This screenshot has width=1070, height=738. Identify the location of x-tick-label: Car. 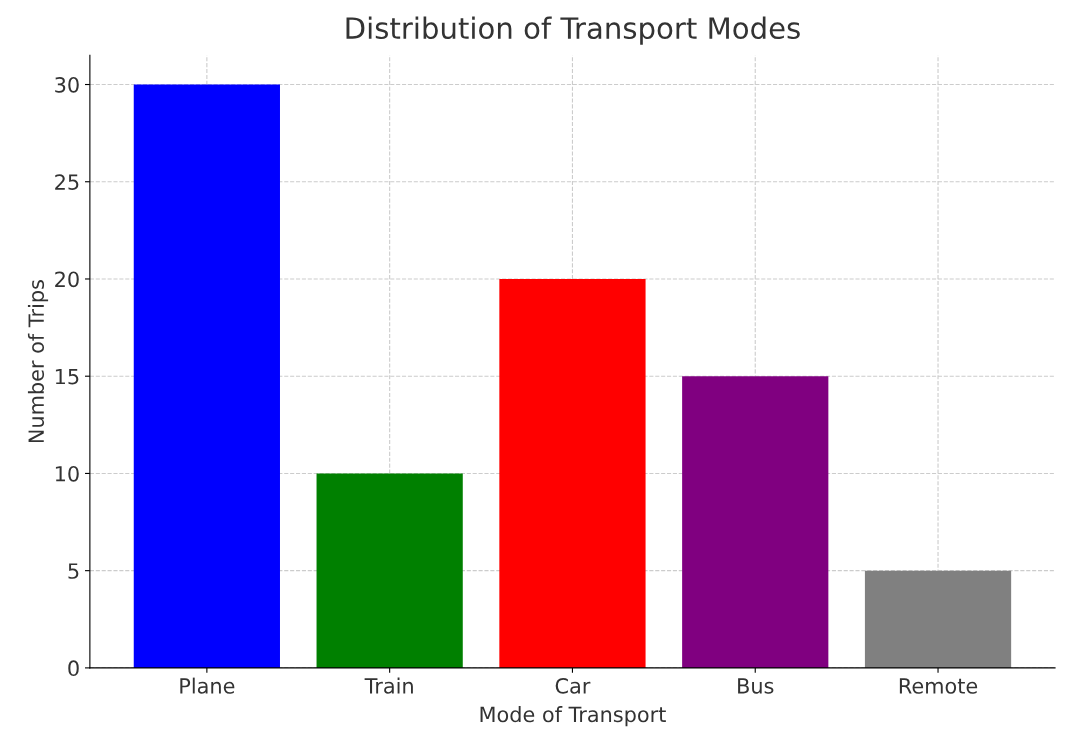
(573, 685).